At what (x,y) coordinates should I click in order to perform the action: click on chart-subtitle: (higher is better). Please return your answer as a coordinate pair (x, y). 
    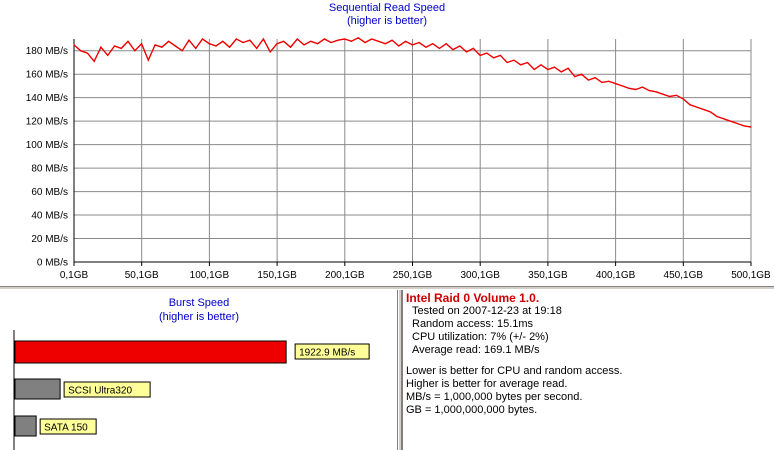
    Looking at the image, I should click on (387, 21).